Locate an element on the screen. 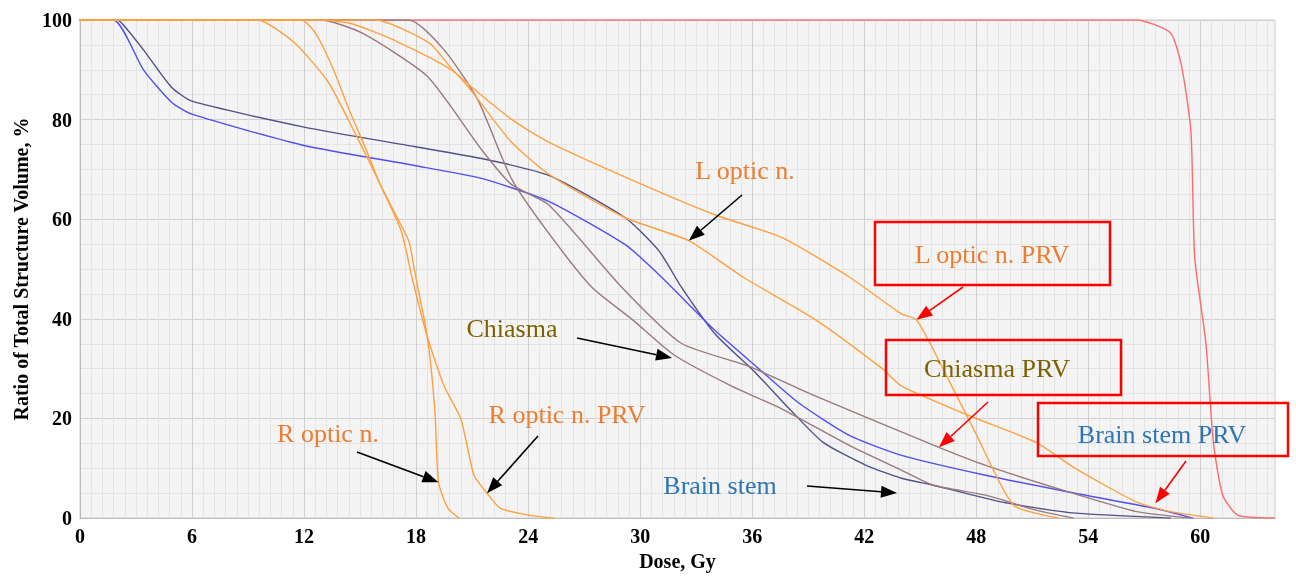 The image size is (1296, 576). x-tick-label: 18 is located at coordinates (416, 536).